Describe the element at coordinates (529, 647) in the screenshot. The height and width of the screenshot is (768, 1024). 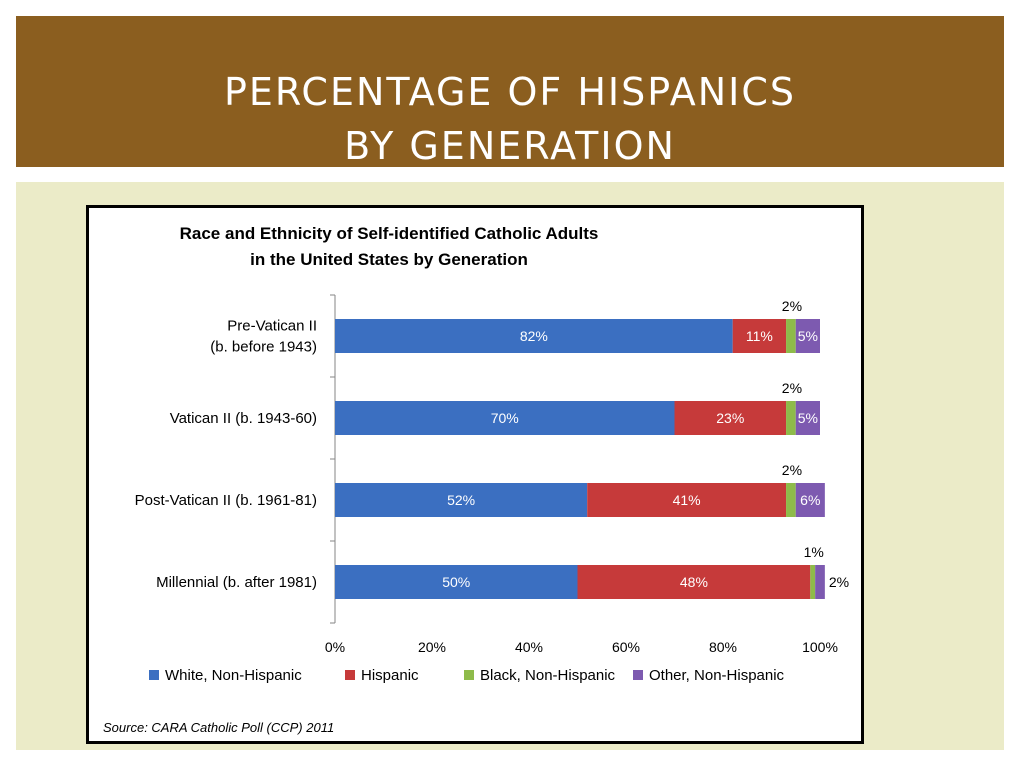
I see `x-tick-label: 40%` at that location.